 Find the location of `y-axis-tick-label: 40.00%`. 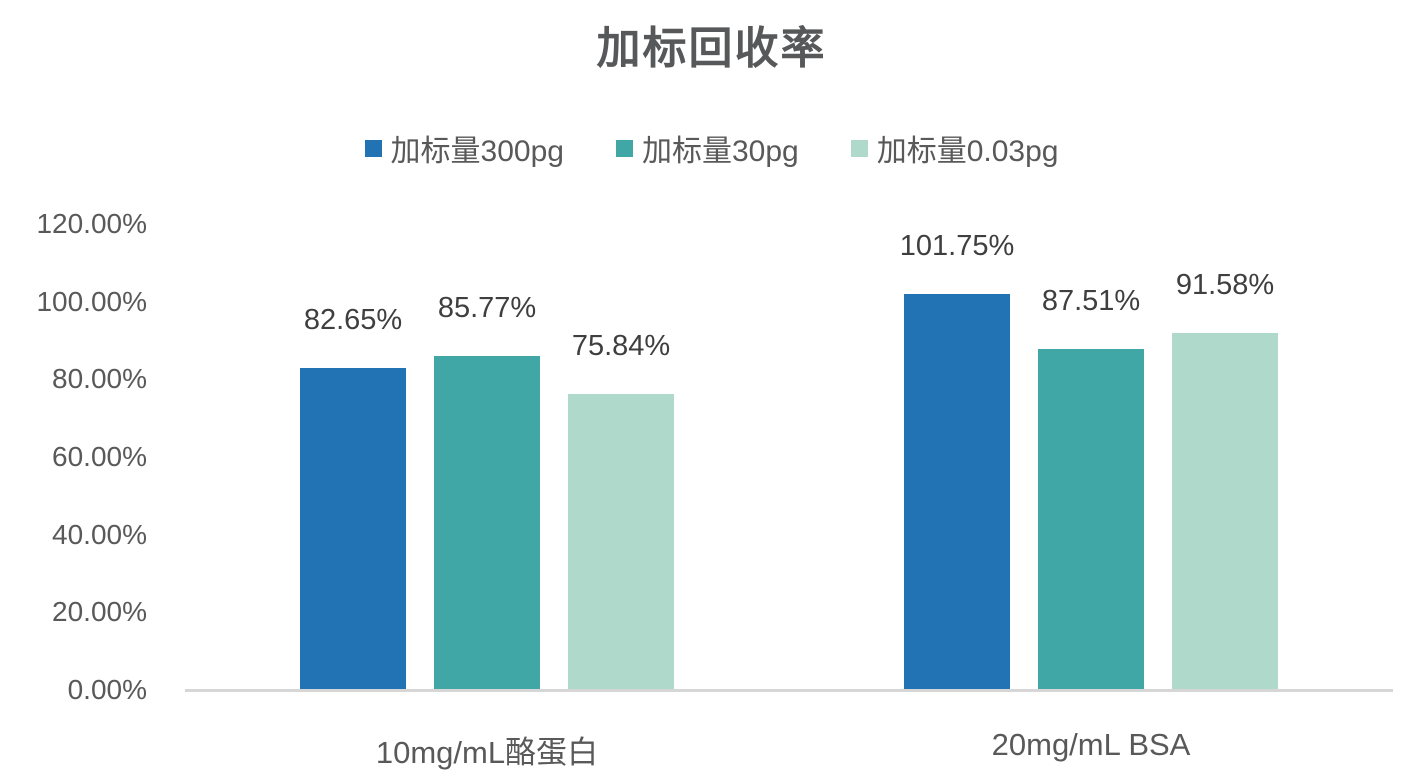

y-axis-tick-label: 40.00% is located at coordinates (99, 534).